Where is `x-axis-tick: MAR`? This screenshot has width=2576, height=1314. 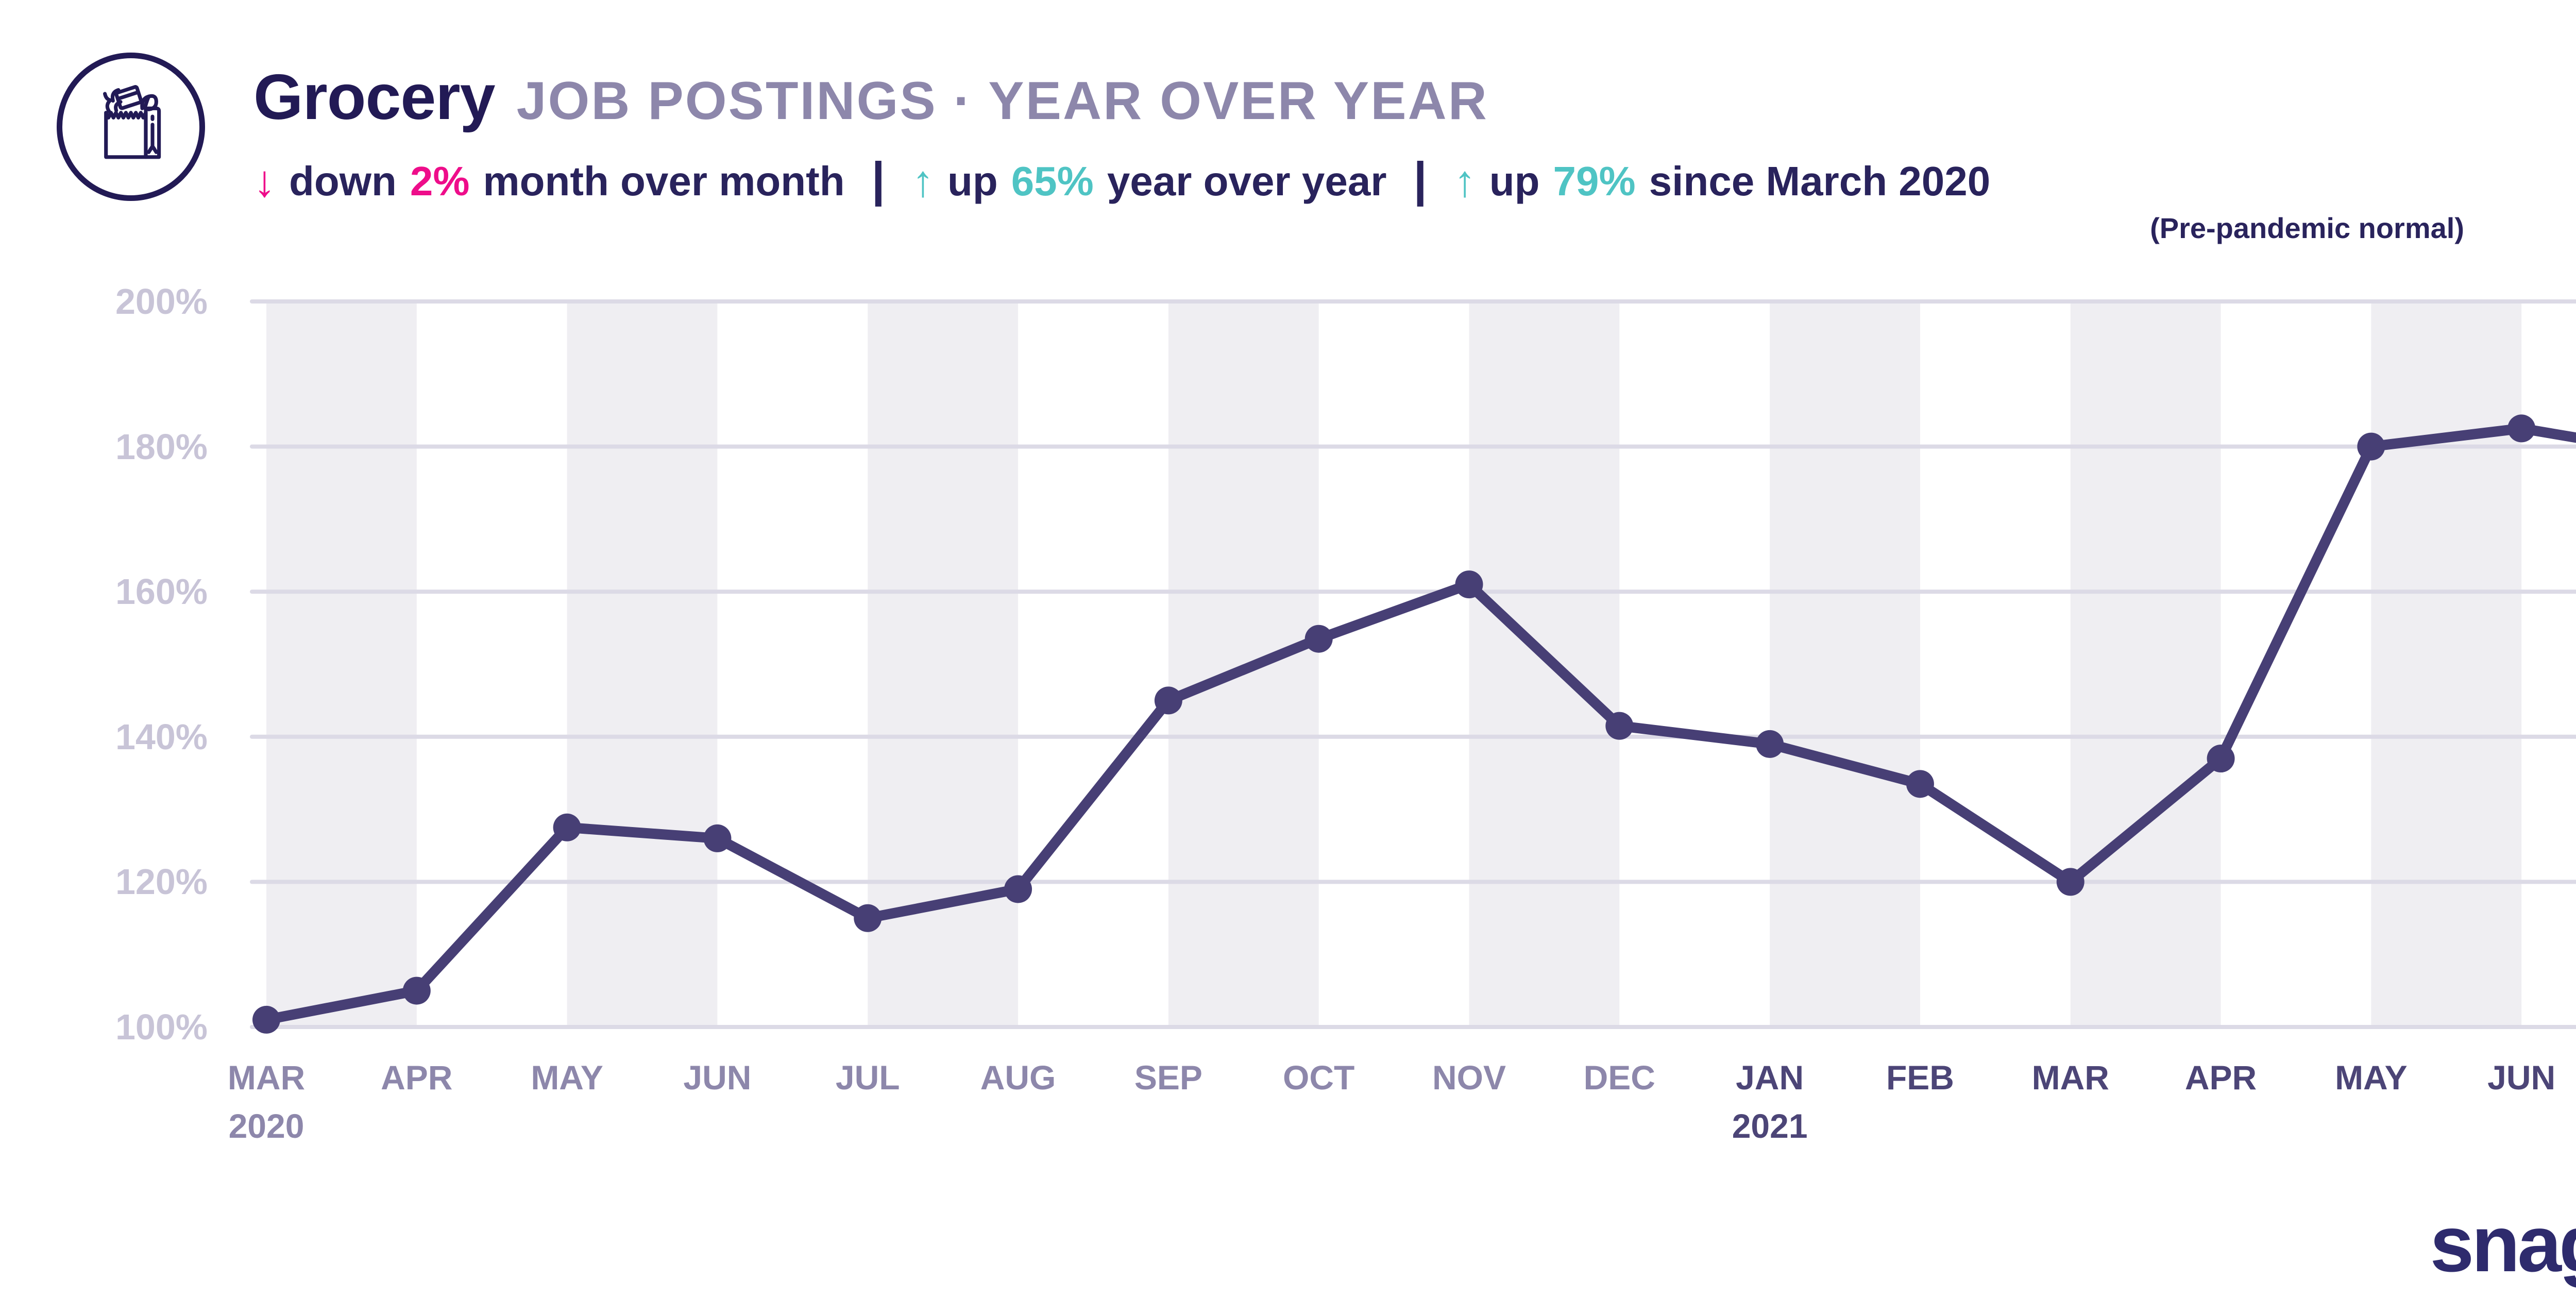 x-axis-tick: MAR is located at coordinates (2070, 1077).